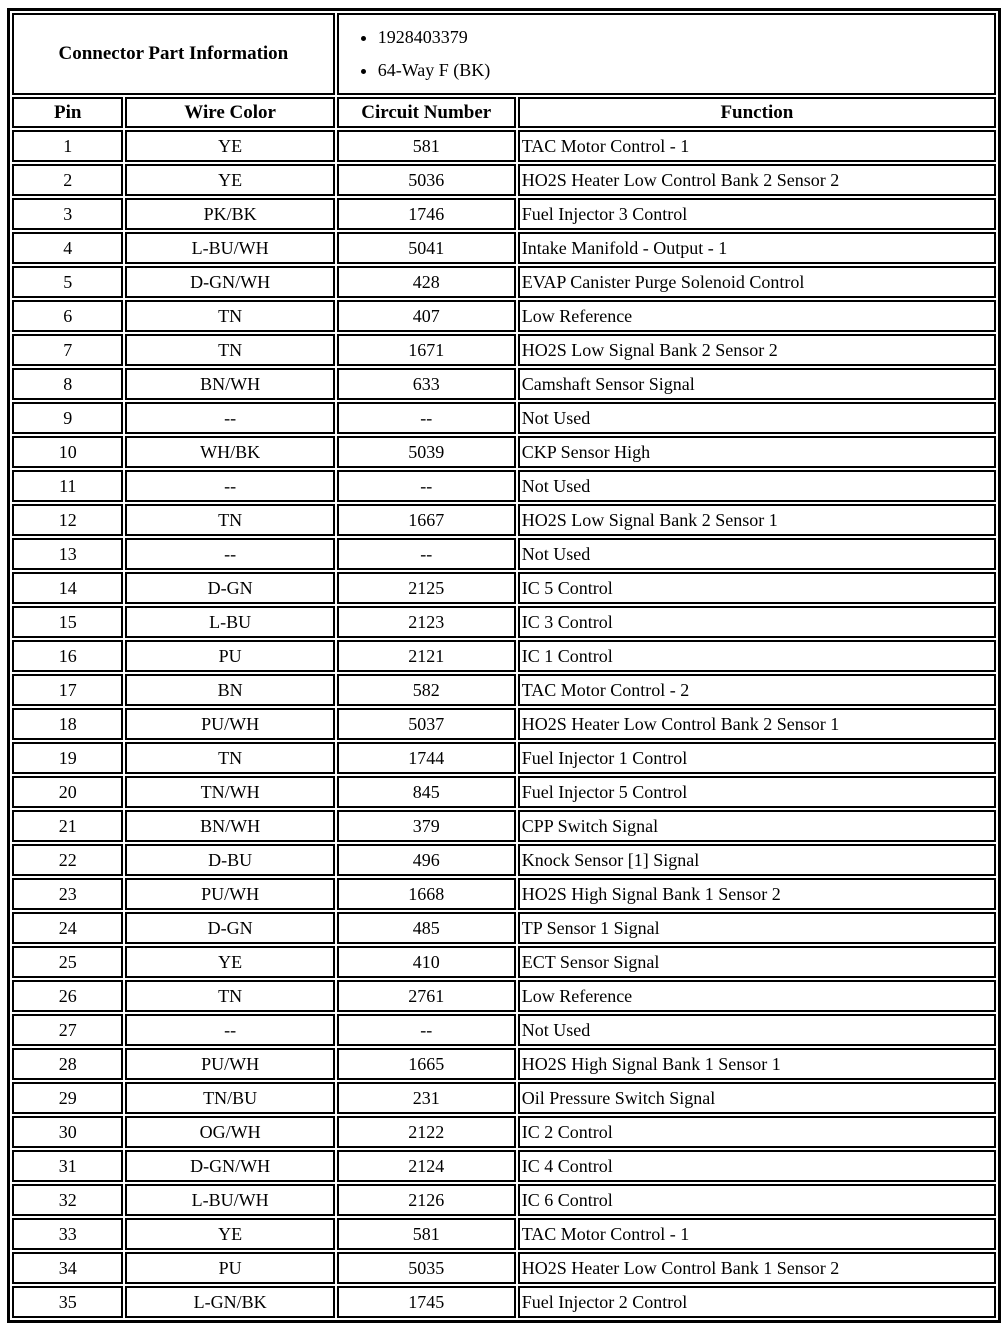 Image resolution: width=1008 pixels, height=1331 pixels. I want to click on function-cell: Fuel Injector 3 Control, so click(756, 214).